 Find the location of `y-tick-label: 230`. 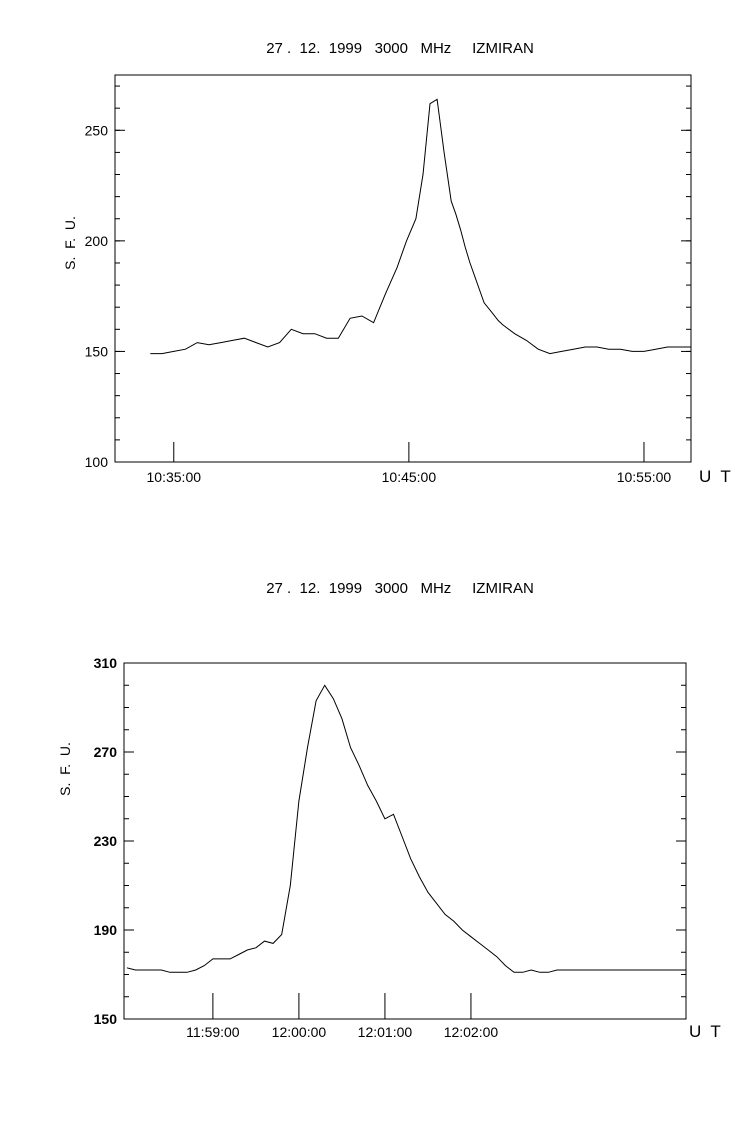

y-tick-label: 230 is located at coordinates (106, 841).